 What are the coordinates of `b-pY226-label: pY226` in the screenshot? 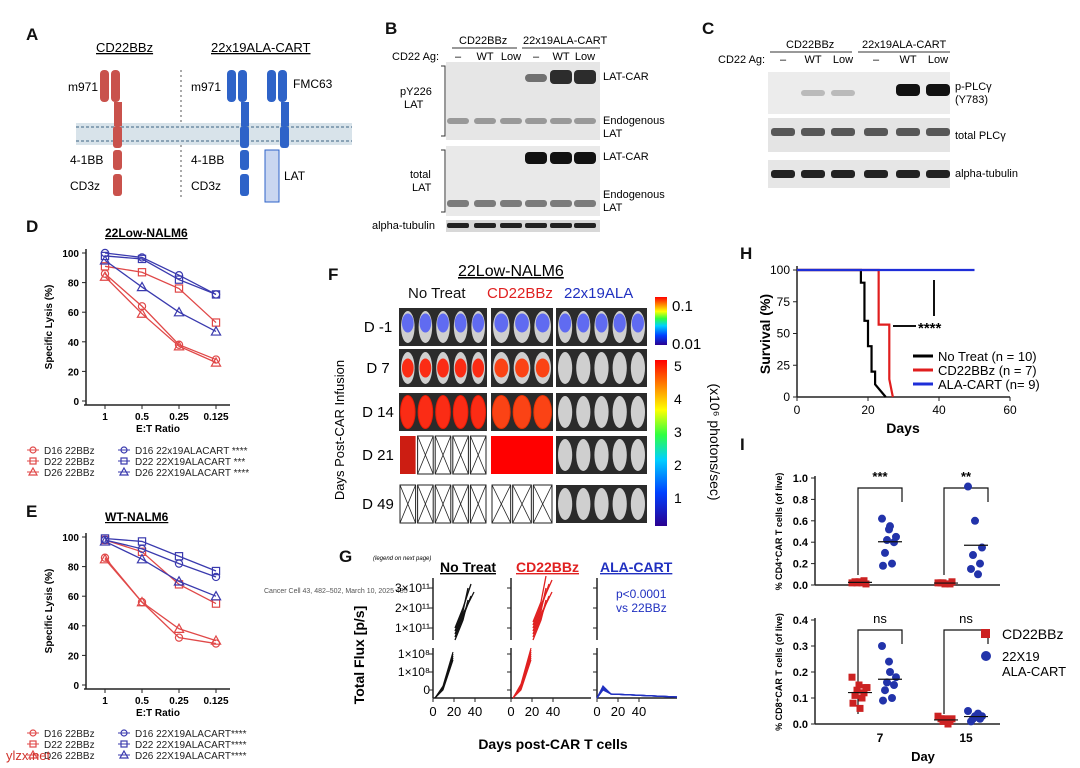 It's located at (416, 92).